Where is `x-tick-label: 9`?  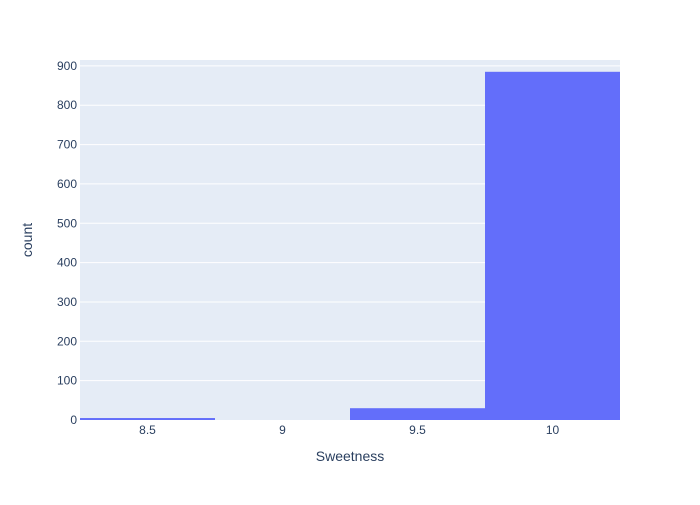
x-tick-label: 9 is located at coordinates (282, 430).